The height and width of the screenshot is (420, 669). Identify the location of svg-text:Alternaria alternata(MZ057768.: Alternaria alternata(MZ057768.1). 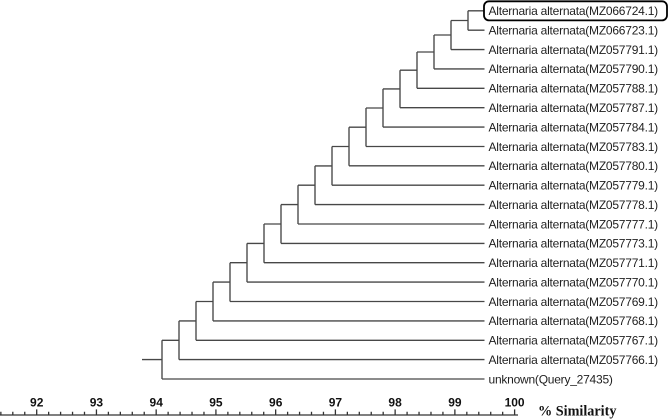
(574, 321).